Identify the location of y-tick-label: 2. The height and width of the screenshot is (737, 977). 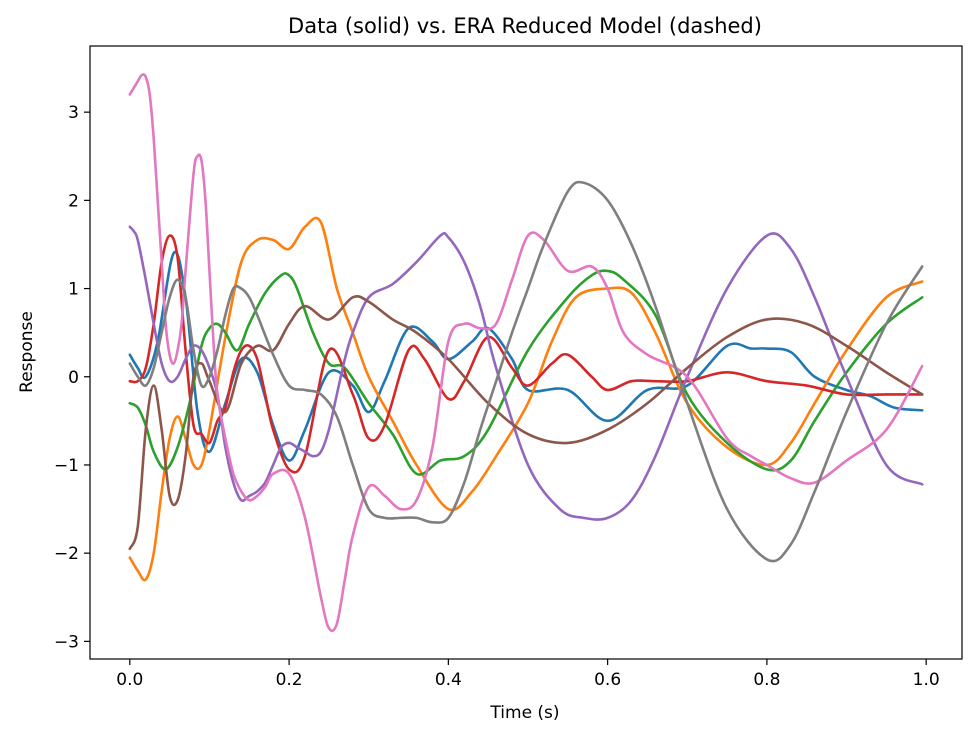
(73, 201).